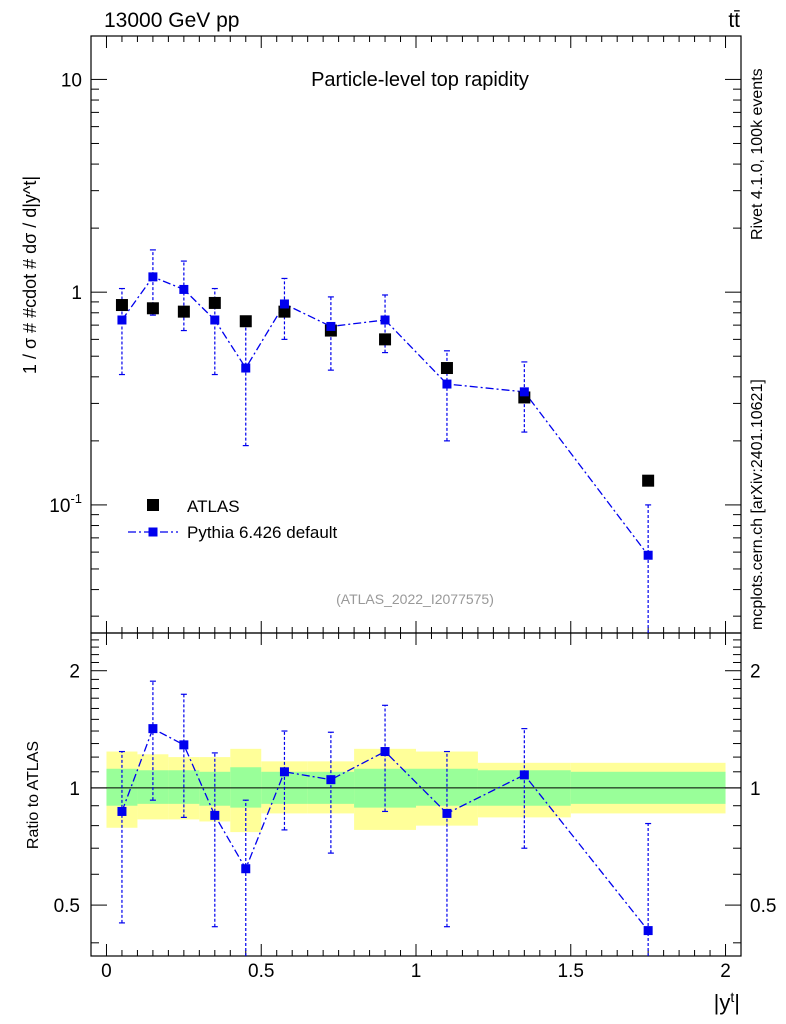 This screenshot has height=1024, width=786. I want to click on analysis-id-label: (ATLAS_2022_I2077575), so click(415, 599).